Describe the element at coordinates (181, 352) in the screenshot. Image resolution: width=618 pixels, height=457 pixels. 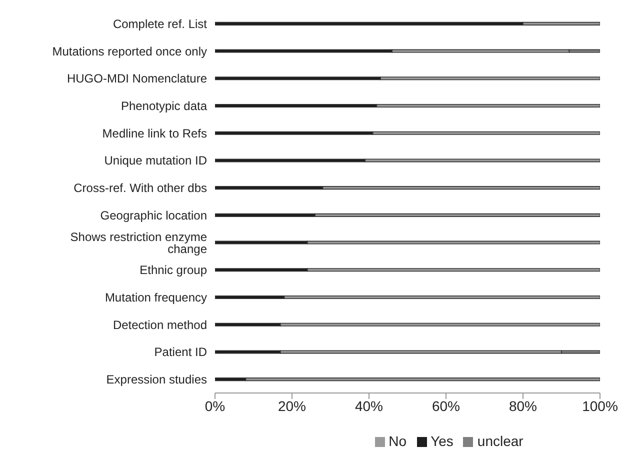
I see `y-tick-label: Patient ID` at that location.